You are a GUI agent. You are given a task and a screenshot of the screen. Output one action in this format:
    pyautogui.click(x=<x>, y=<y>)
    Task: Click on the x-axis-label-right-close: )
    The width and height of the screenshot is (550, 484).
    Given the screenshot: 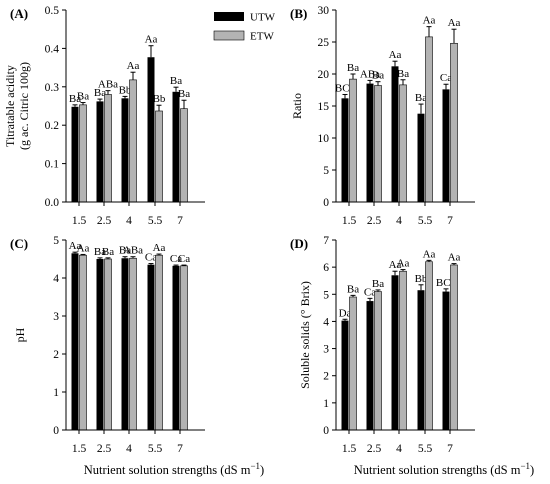 What is the action you would take?
    pyautogui.click(x=532, y=470)
    